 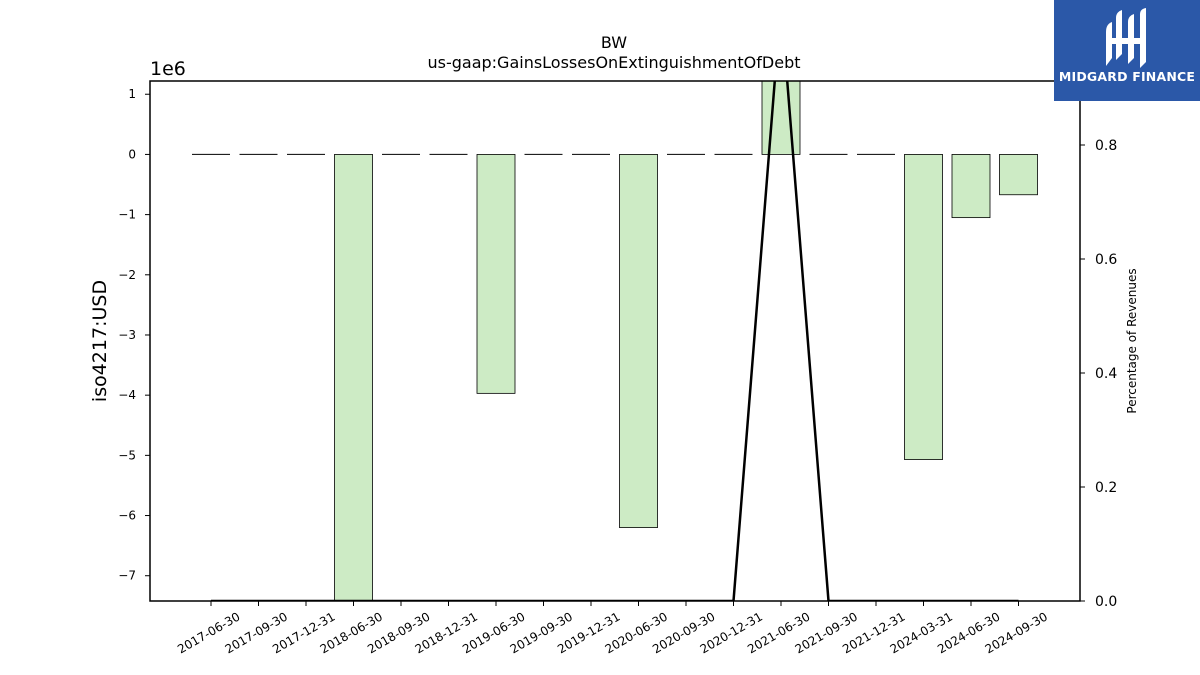 I want to click on midgard-logo-icon, so click(x=1126, y=38).